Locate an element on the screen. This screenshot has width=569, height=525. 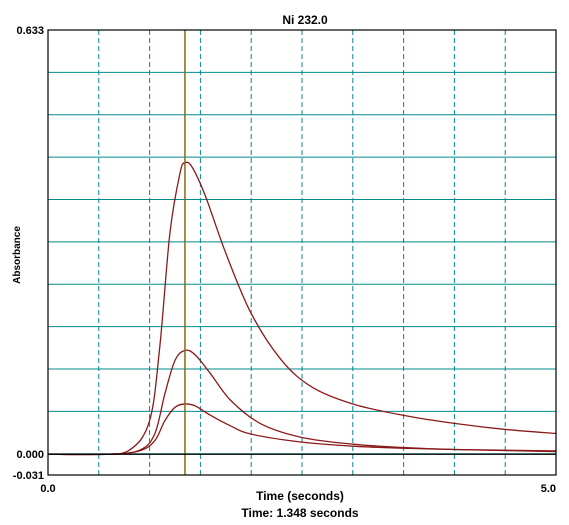
chart-title: Ni 232.0 is located at coordinates (305, 20).